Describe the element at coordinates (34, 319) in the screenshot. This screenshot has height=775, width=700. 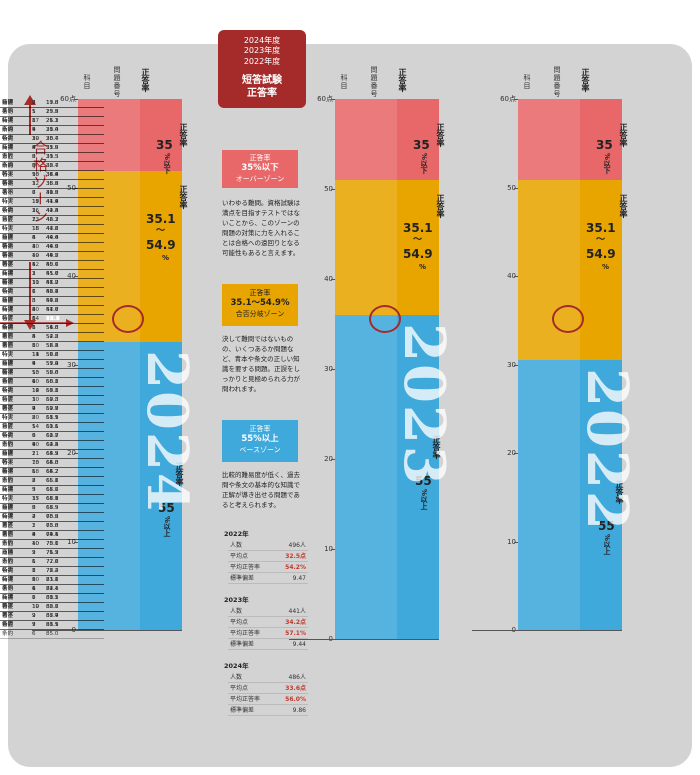
I see `row-question-number: 6` at that location.